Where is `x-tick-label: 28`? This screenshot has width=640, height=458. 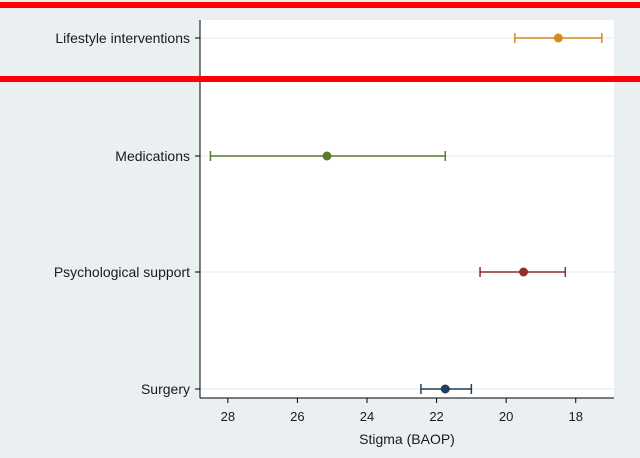 x-tick-label: 28 is located at coordinates (228, 416).